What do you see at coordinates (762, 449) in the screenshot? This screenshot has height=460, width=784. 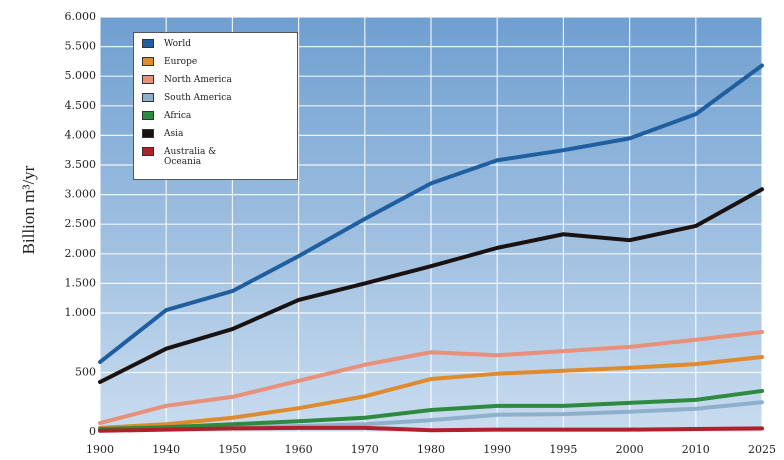 I see `x-tick-label: 2025` at bounding box center [762, 449].